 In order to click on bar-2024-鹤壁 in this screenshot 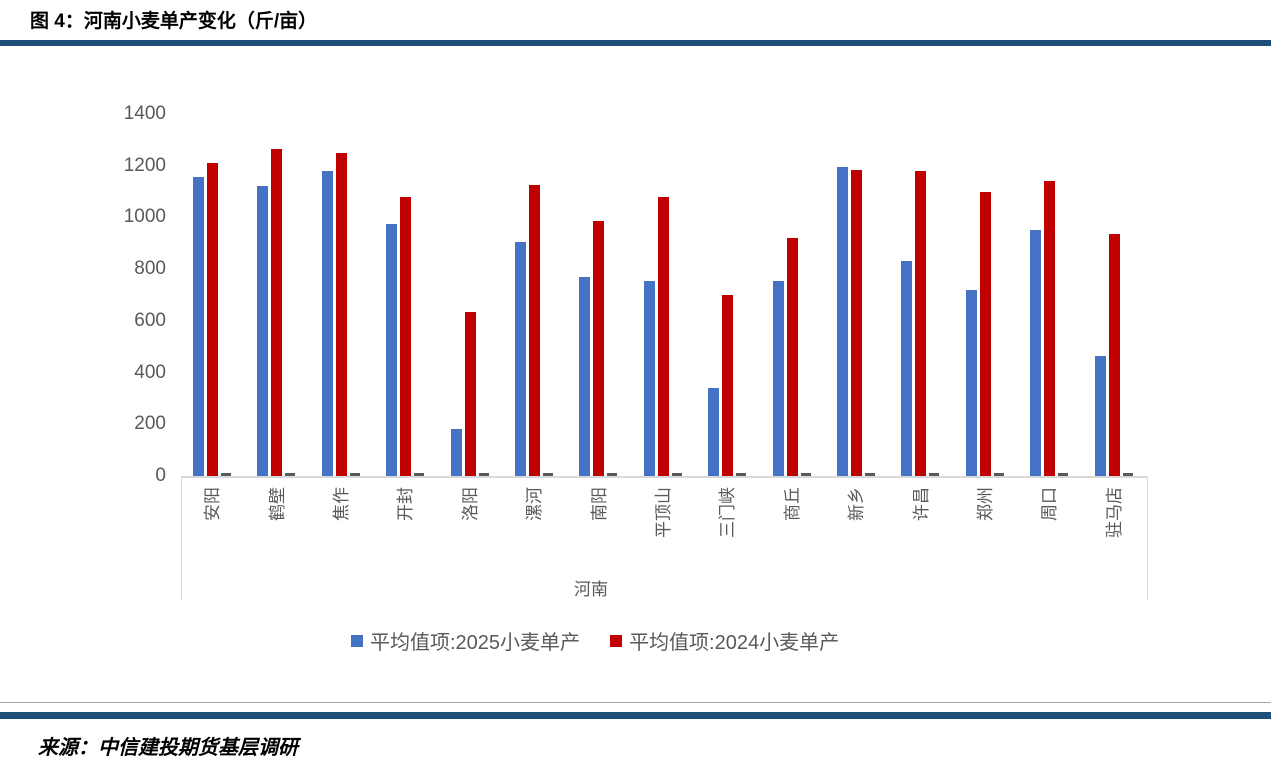, I will do `click(277, 312)`.